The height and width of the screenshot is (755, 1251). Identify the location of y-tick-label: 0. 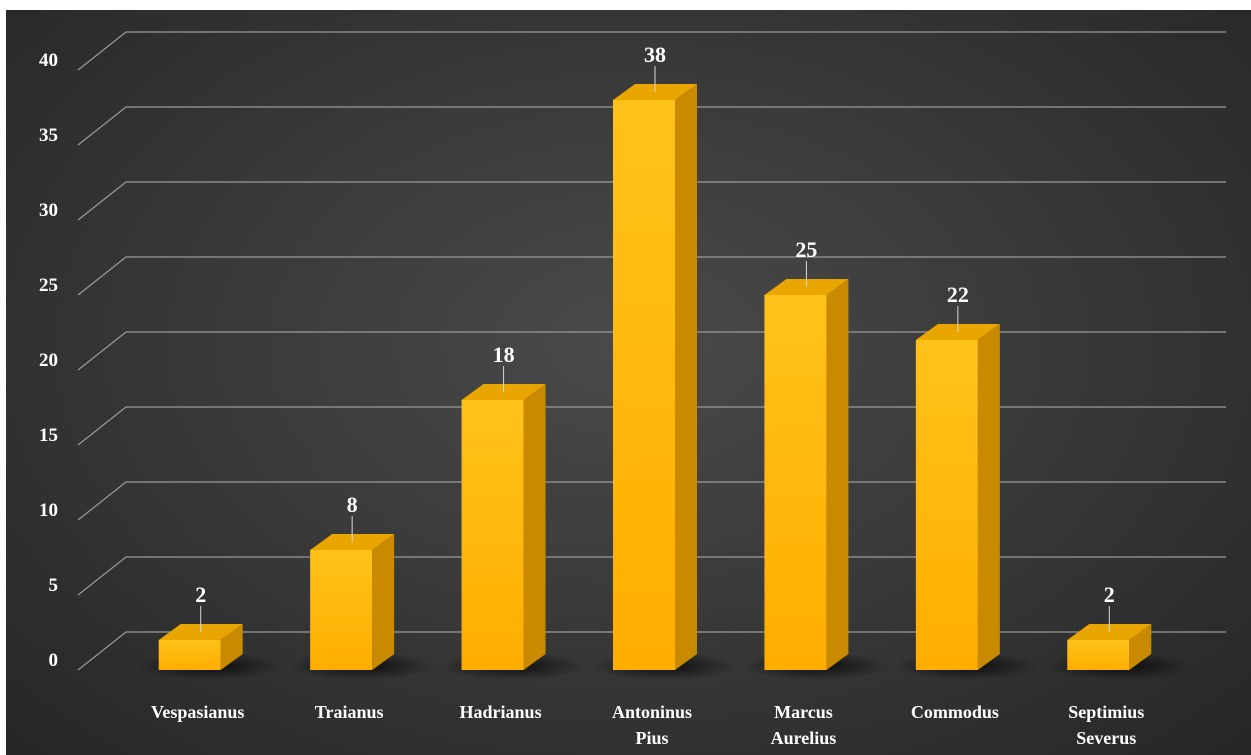
(54, 660).